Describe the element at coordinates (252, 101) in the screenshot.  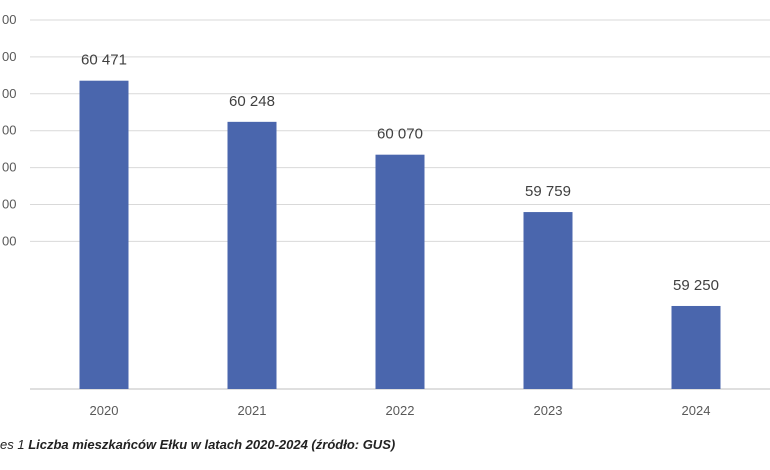
I see `data-label: 60 248` at that location.